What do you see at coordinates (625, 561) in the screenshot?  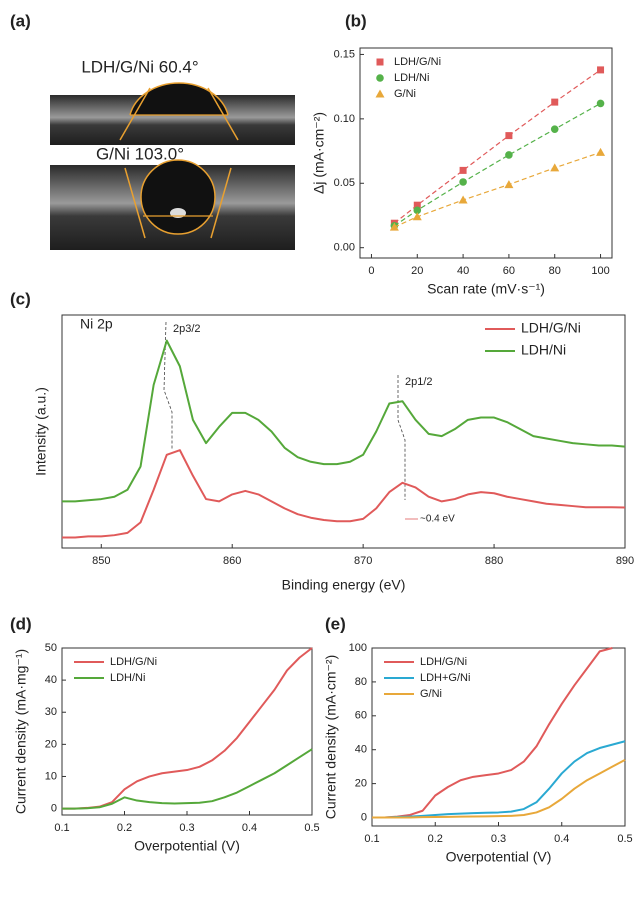 I see `x-tick-label: 890` at bounding box center [625, 561].